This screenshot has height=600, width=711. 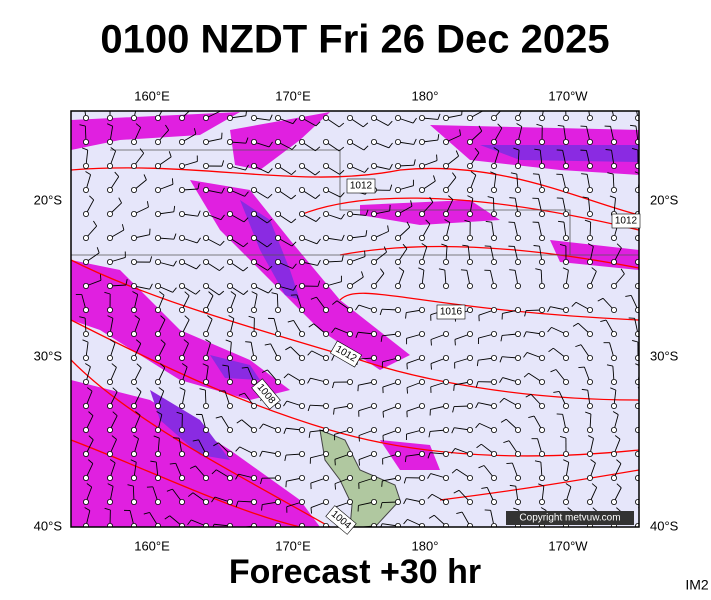 What do you see at coordinates (664, 355) in the screenshot?
I see `right-lat-label: 30°S` at bounding box center [664, 355].